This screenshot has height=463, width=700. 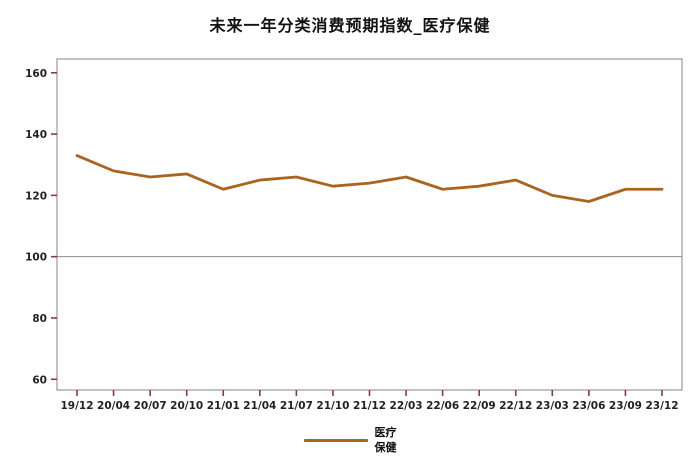 What do you see at coordinates (36, 74) in the screenshot?
I see `svg-text: 160` at bounding box center [36, 74].